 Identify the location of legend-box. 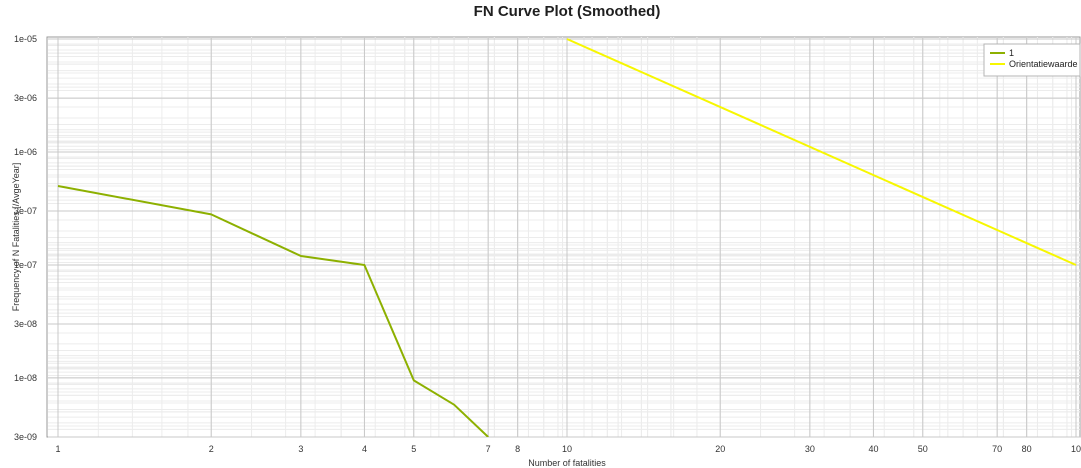
(1032, 60).